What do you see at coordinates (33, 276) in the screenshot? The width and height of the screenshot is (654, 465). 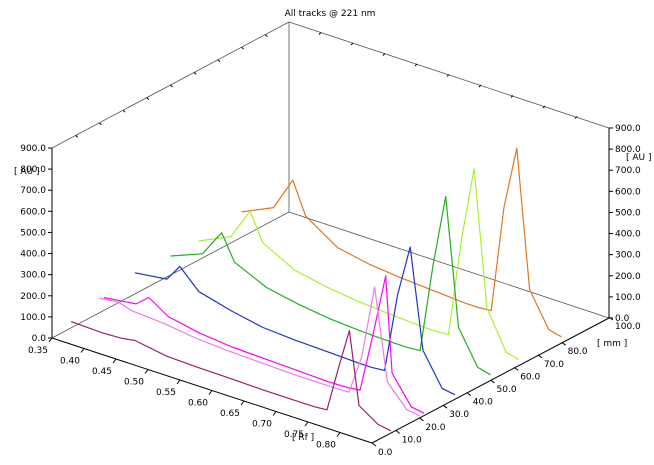 I see `y-tick-label-left: 300.0` at bounding box center [33, 276].